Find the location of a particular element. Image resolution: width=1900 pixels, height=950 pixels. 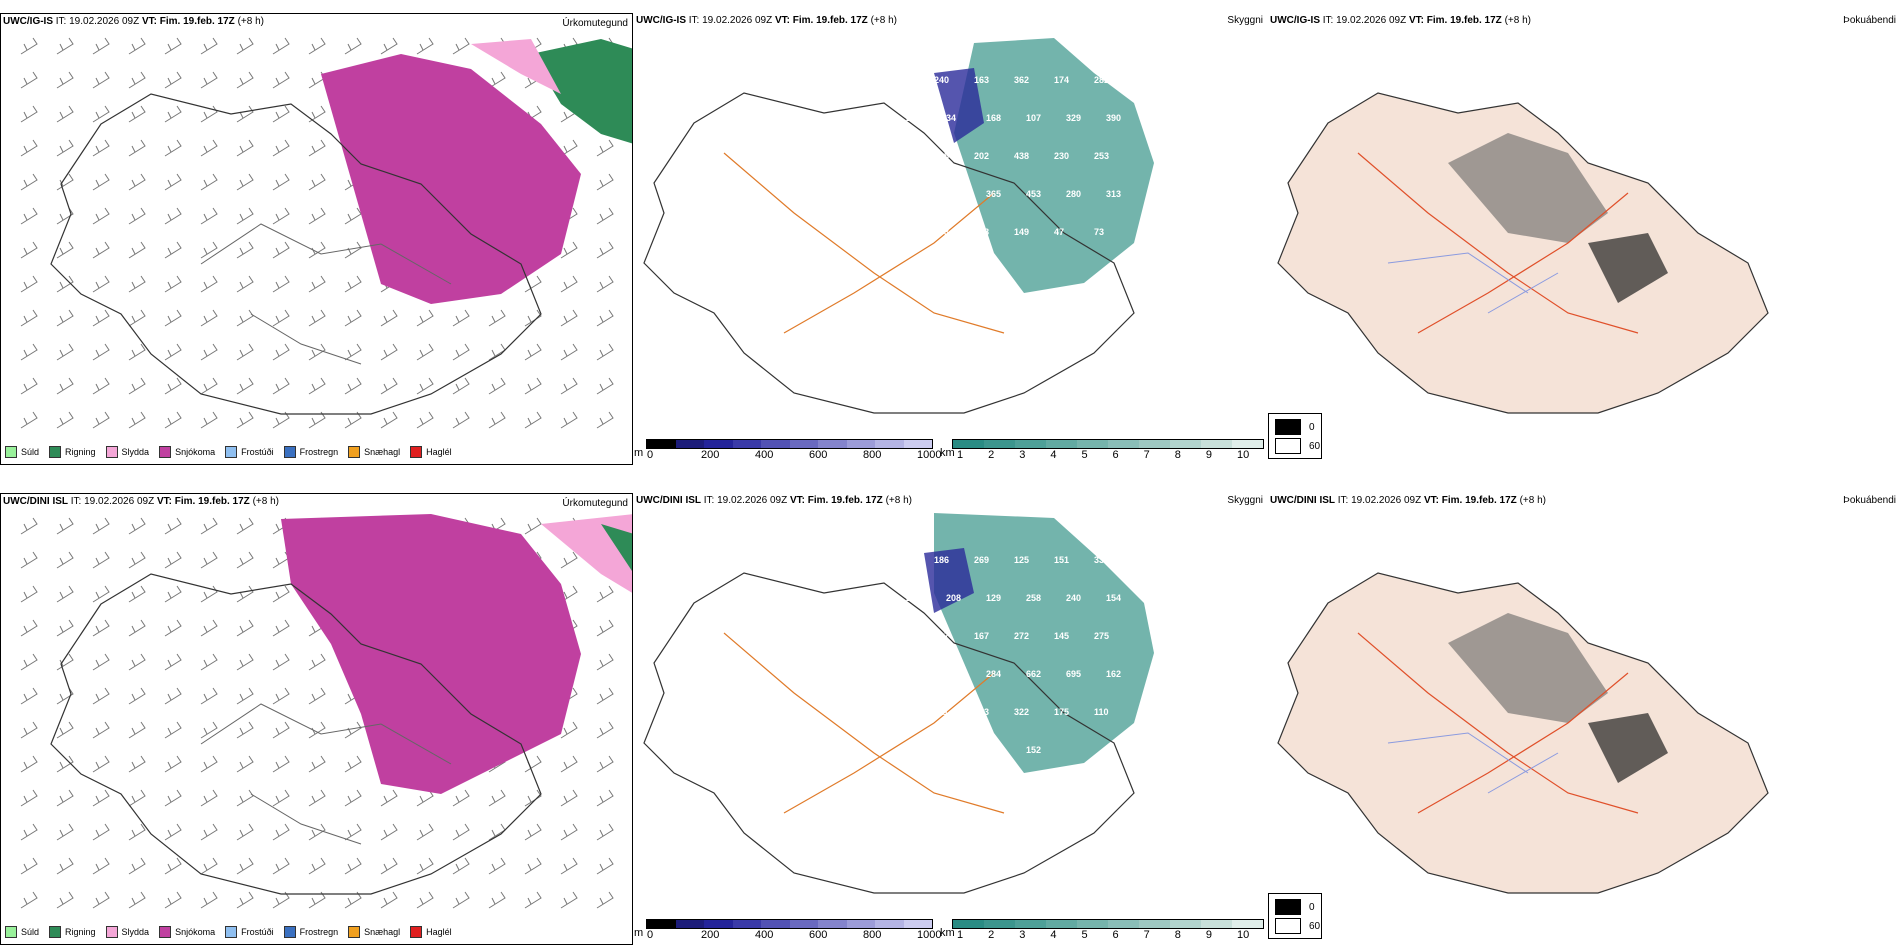

legend-item: Snæhagl is located at coordinates (374, 932).